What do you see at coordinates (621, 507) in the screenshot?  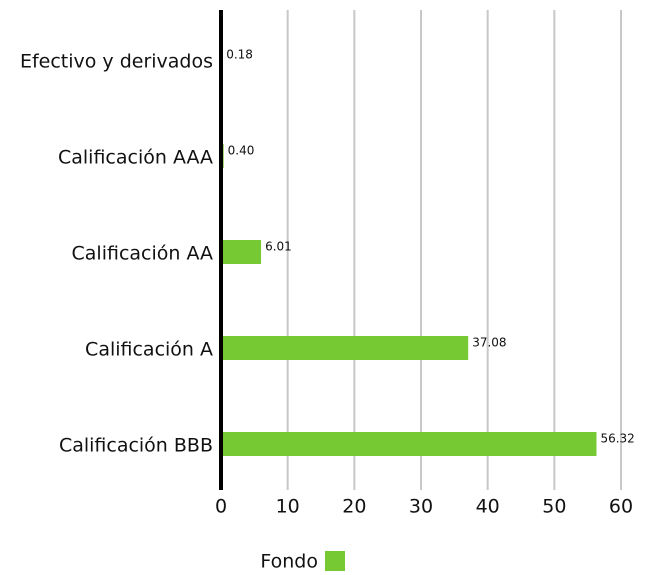 I see `x-tick-label: 60` at bounding box center [621, 507].